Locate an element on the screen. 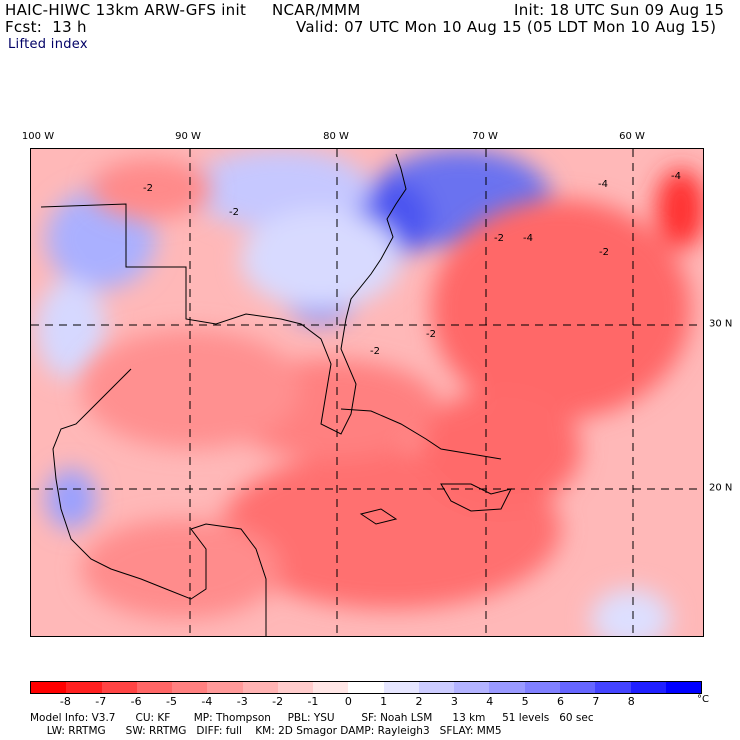 The width and height of the screenshot is (740, 740). lat-label-30n: 30 N is located at coordinates (721, 324).